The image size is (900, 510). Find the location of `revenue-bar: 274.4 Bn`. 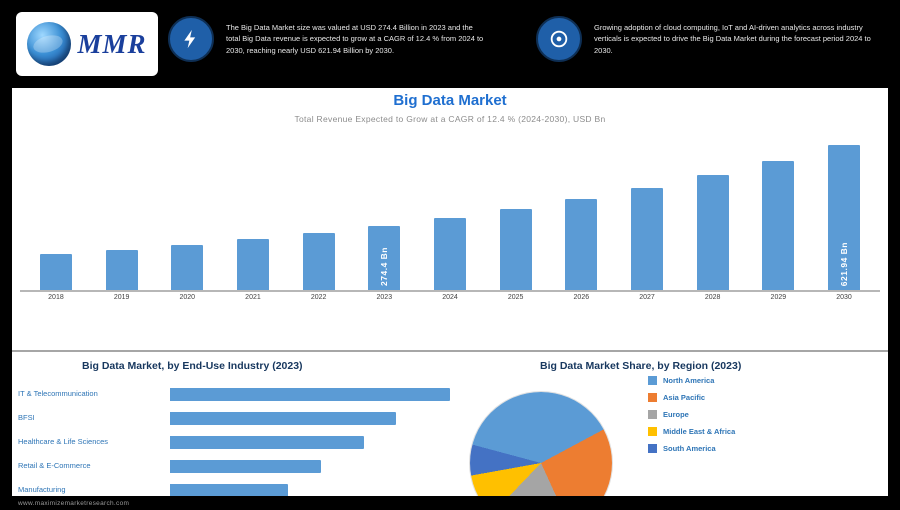

revenue-bar: 274.4 Bn is located at coordinates (384, 258).